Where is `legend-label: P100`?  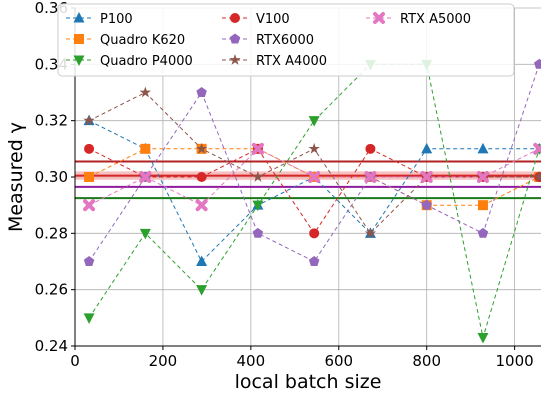 legend-label: P100 is located at coordinates (116, 19).